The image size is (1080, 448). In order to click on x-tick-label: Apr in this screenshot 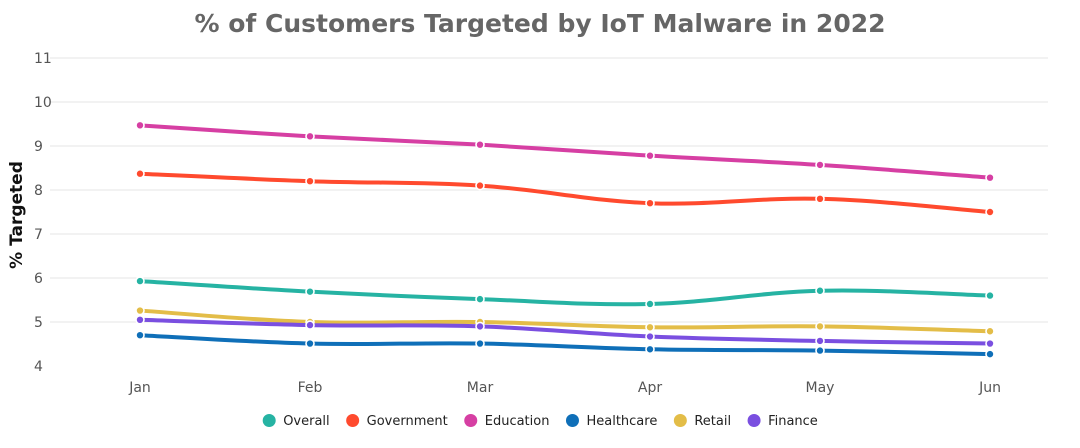, I will do `click(650, 388)`.